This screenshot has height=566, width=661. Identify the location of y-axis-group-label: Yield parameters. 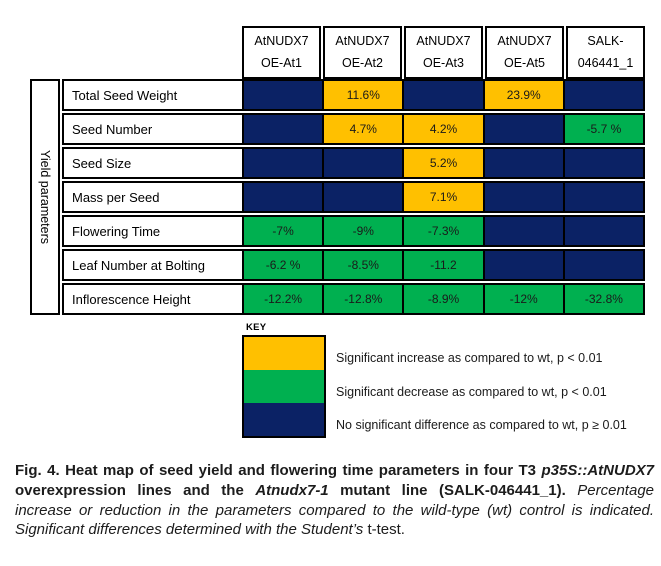
(45, 197).